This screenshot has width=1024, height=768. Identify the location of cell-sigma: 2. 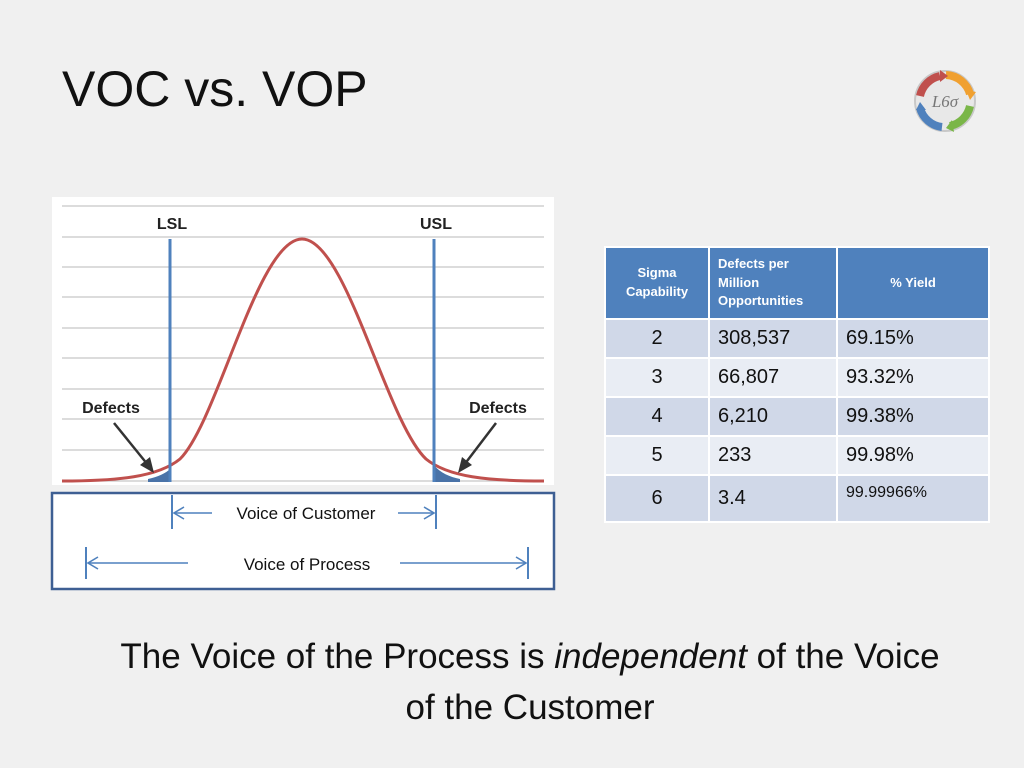
(657, 338).